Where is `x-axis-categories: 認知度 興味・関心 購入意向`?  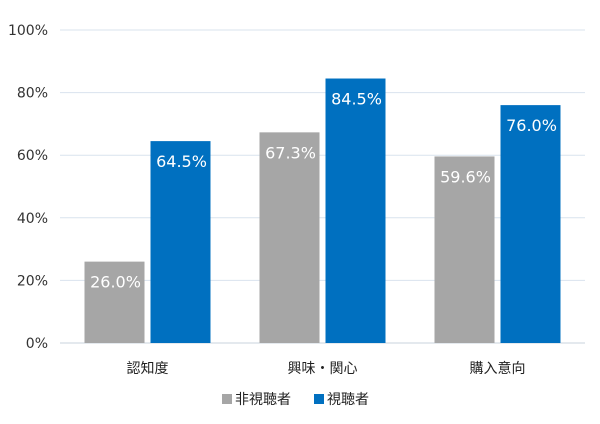 x-axis-categories: 認知度 興味・関心 購入意向 is located at coordinates (326, 368).